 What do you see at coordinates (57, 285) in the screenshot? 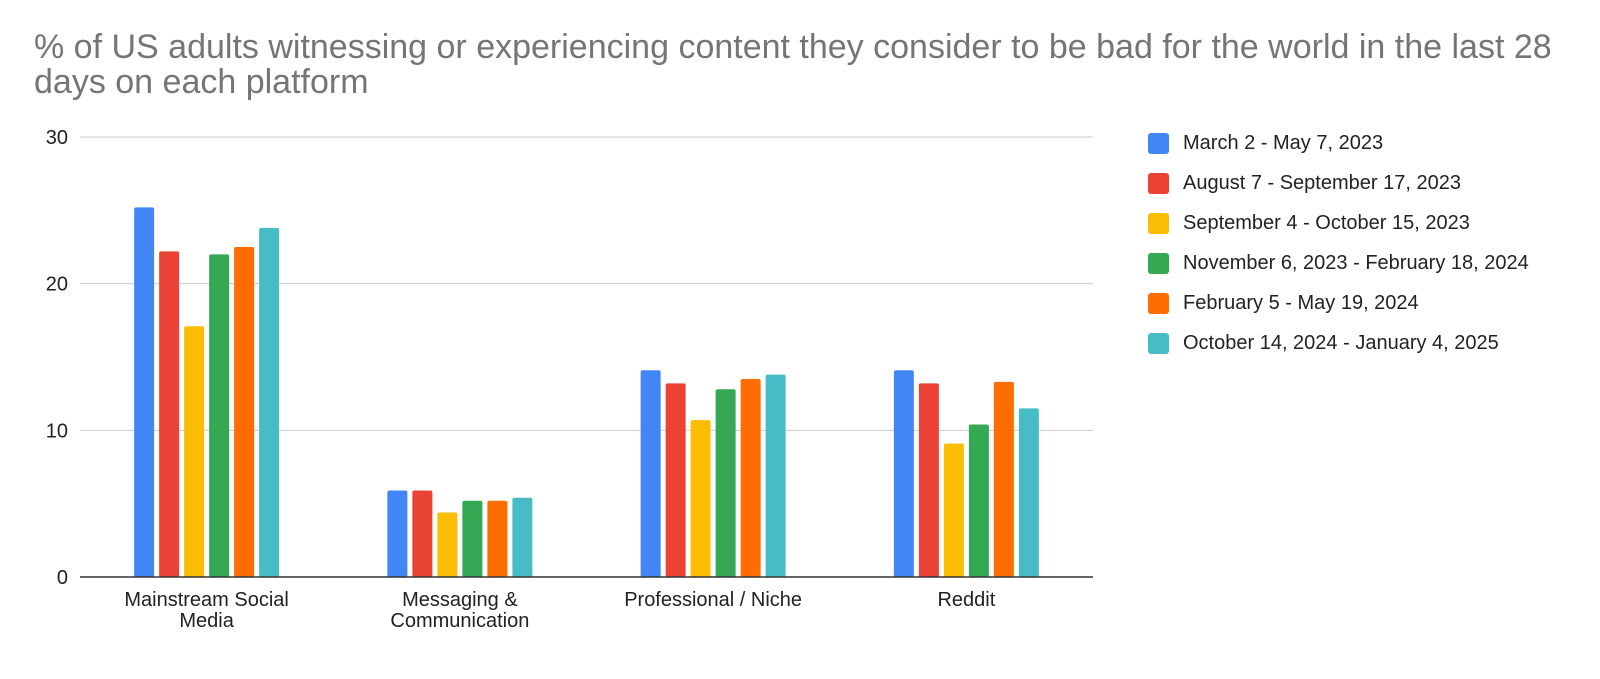
I see `y-tick-label: 20` at bounding box center [57, 285].